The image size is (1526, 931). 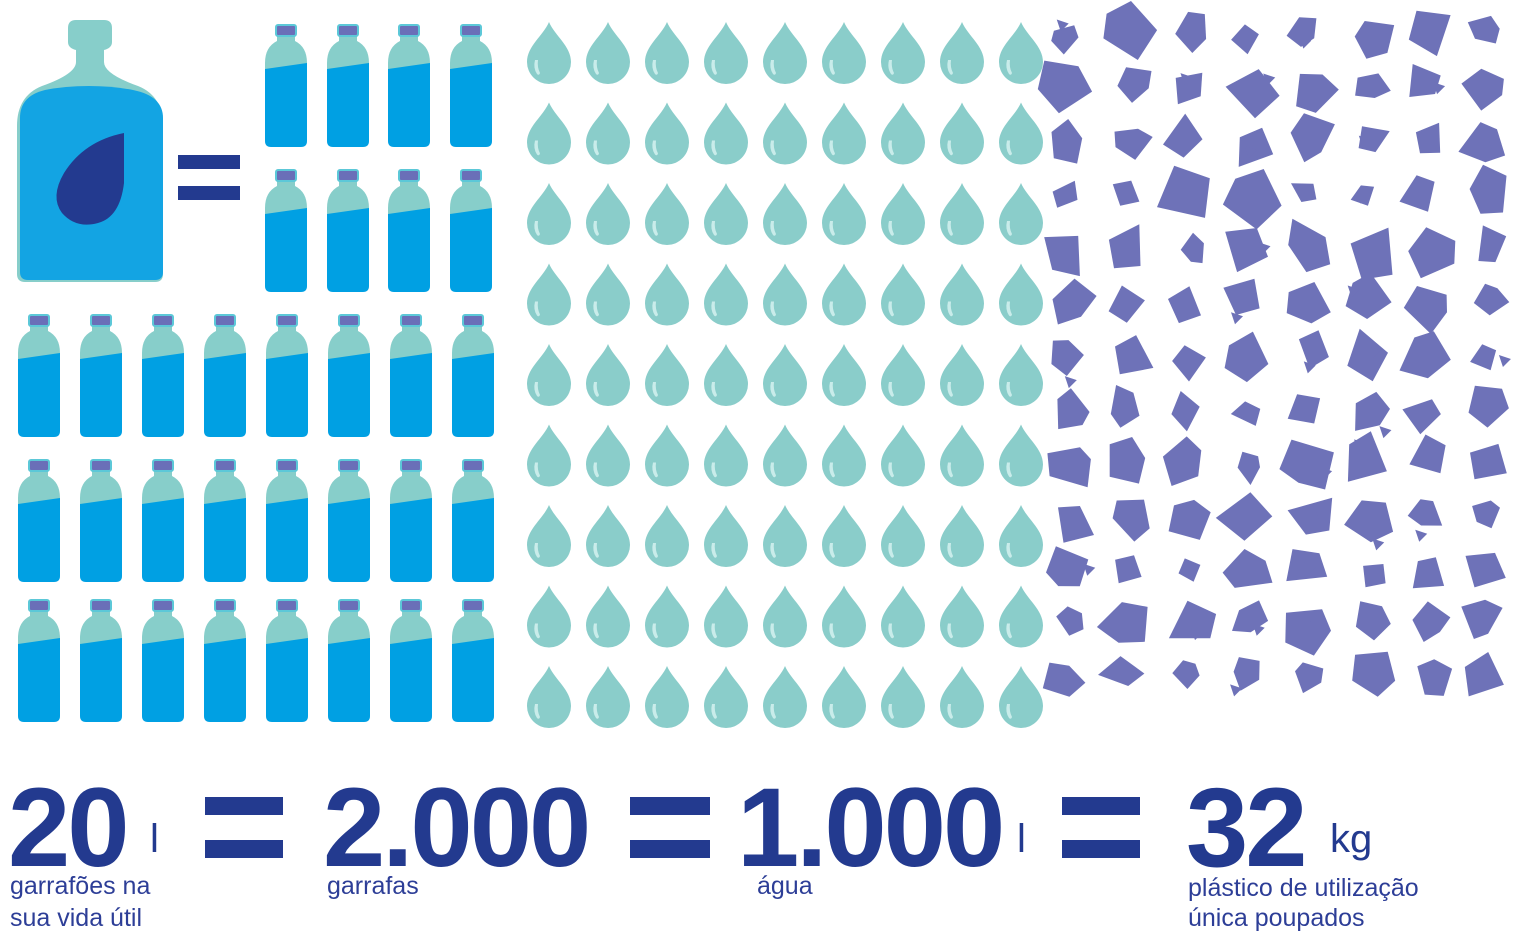 What do you see at coordinates (244, 849) in the screenshot?
I see `equals-bar` at bounding box center [244, 849].